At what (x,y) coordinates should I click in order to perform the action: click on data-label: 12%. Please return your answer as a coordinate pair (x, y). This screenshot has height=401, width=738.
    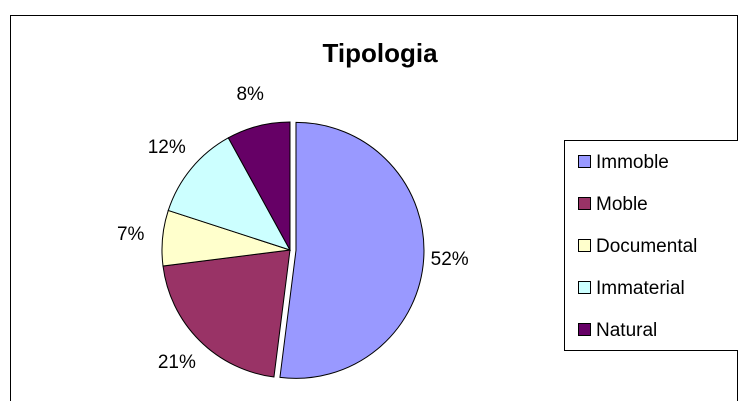
    Looking at the image, I should click on (167, 147).